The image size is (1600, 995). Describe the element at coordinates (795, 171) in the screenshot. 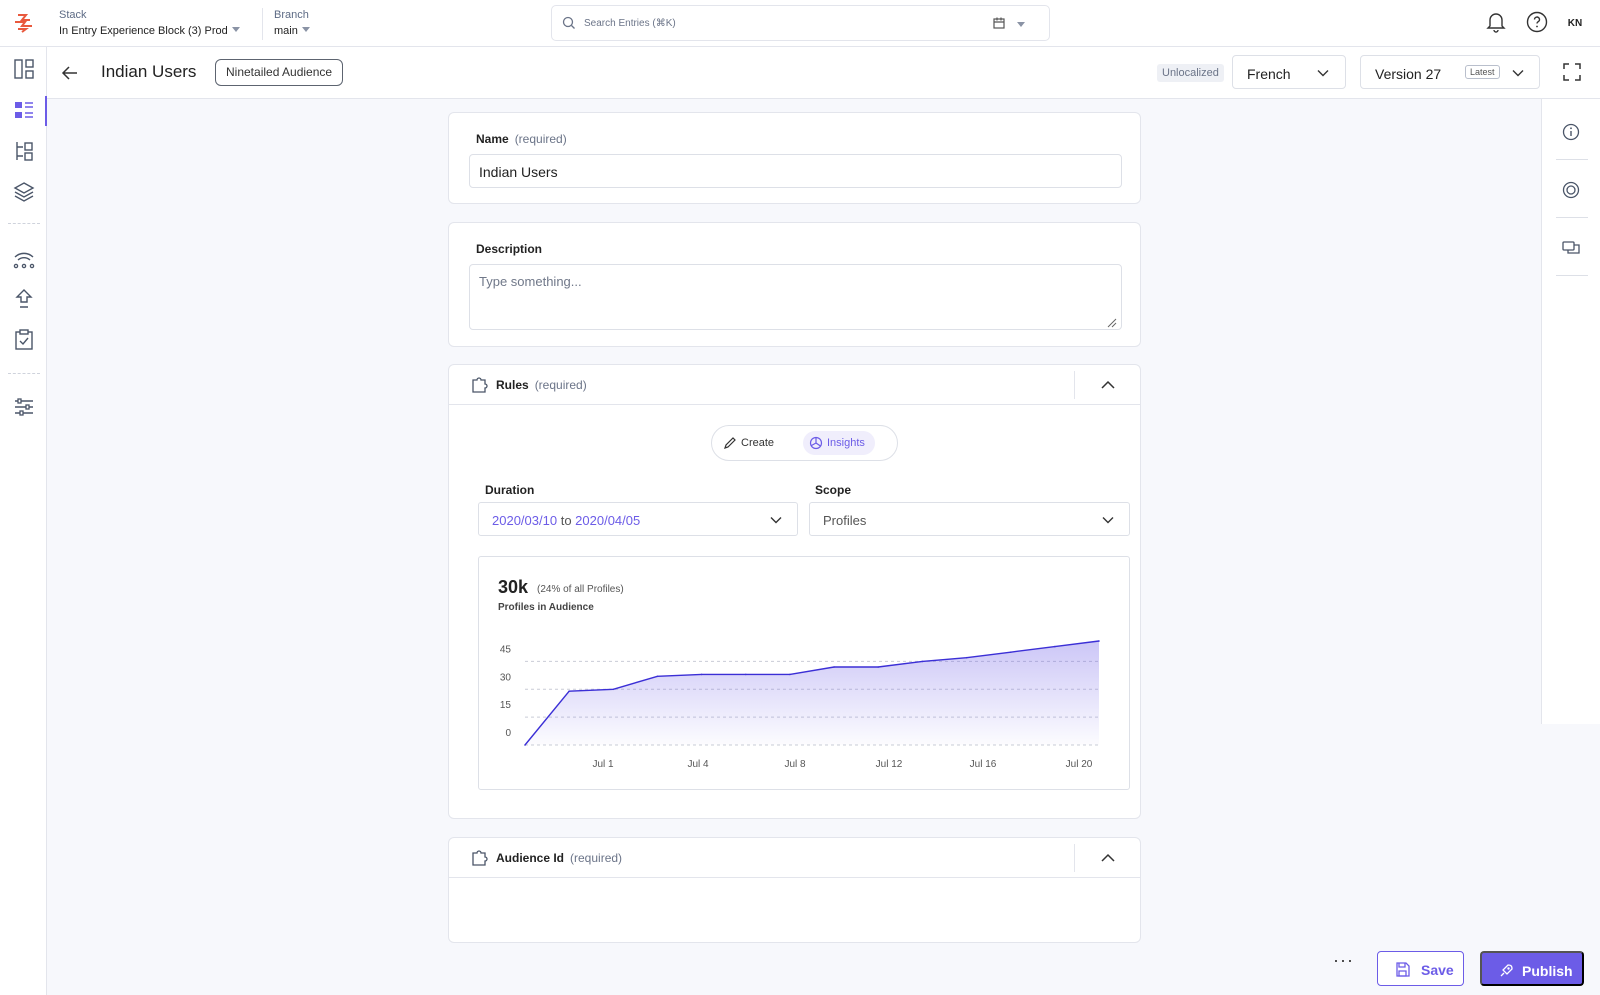

I see `name-input: Indian Users` at that location.